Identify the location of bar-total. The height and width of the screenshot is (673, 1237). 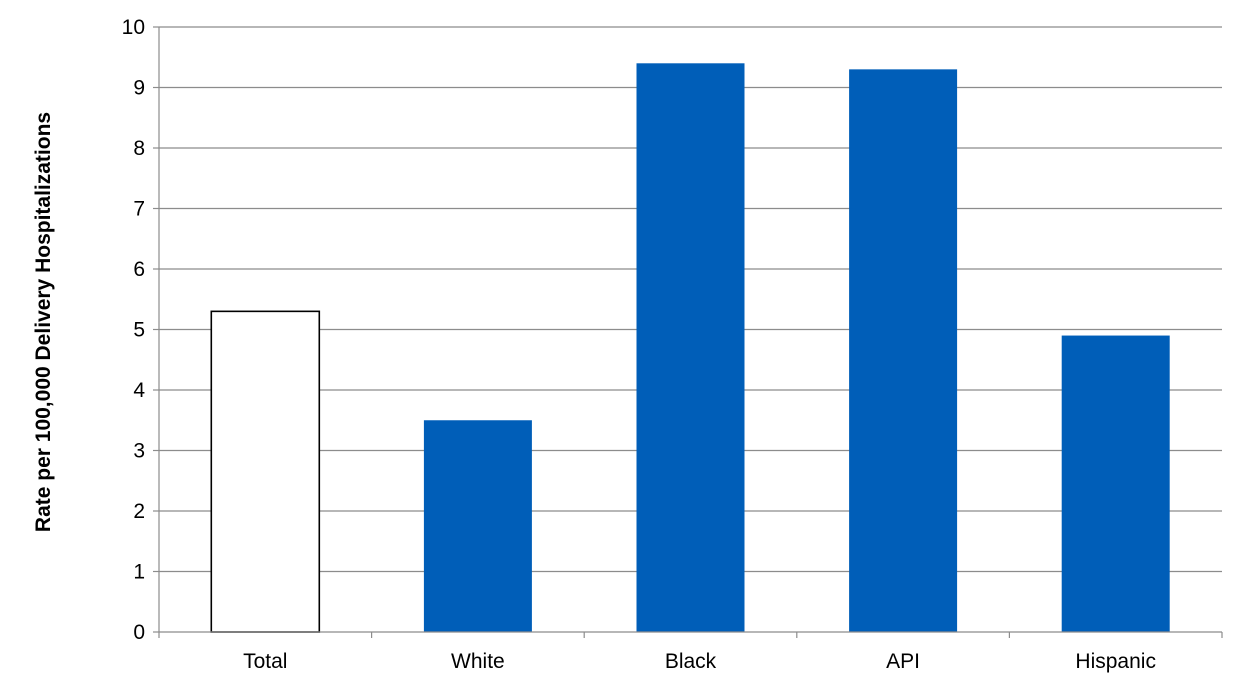
(265, 471).